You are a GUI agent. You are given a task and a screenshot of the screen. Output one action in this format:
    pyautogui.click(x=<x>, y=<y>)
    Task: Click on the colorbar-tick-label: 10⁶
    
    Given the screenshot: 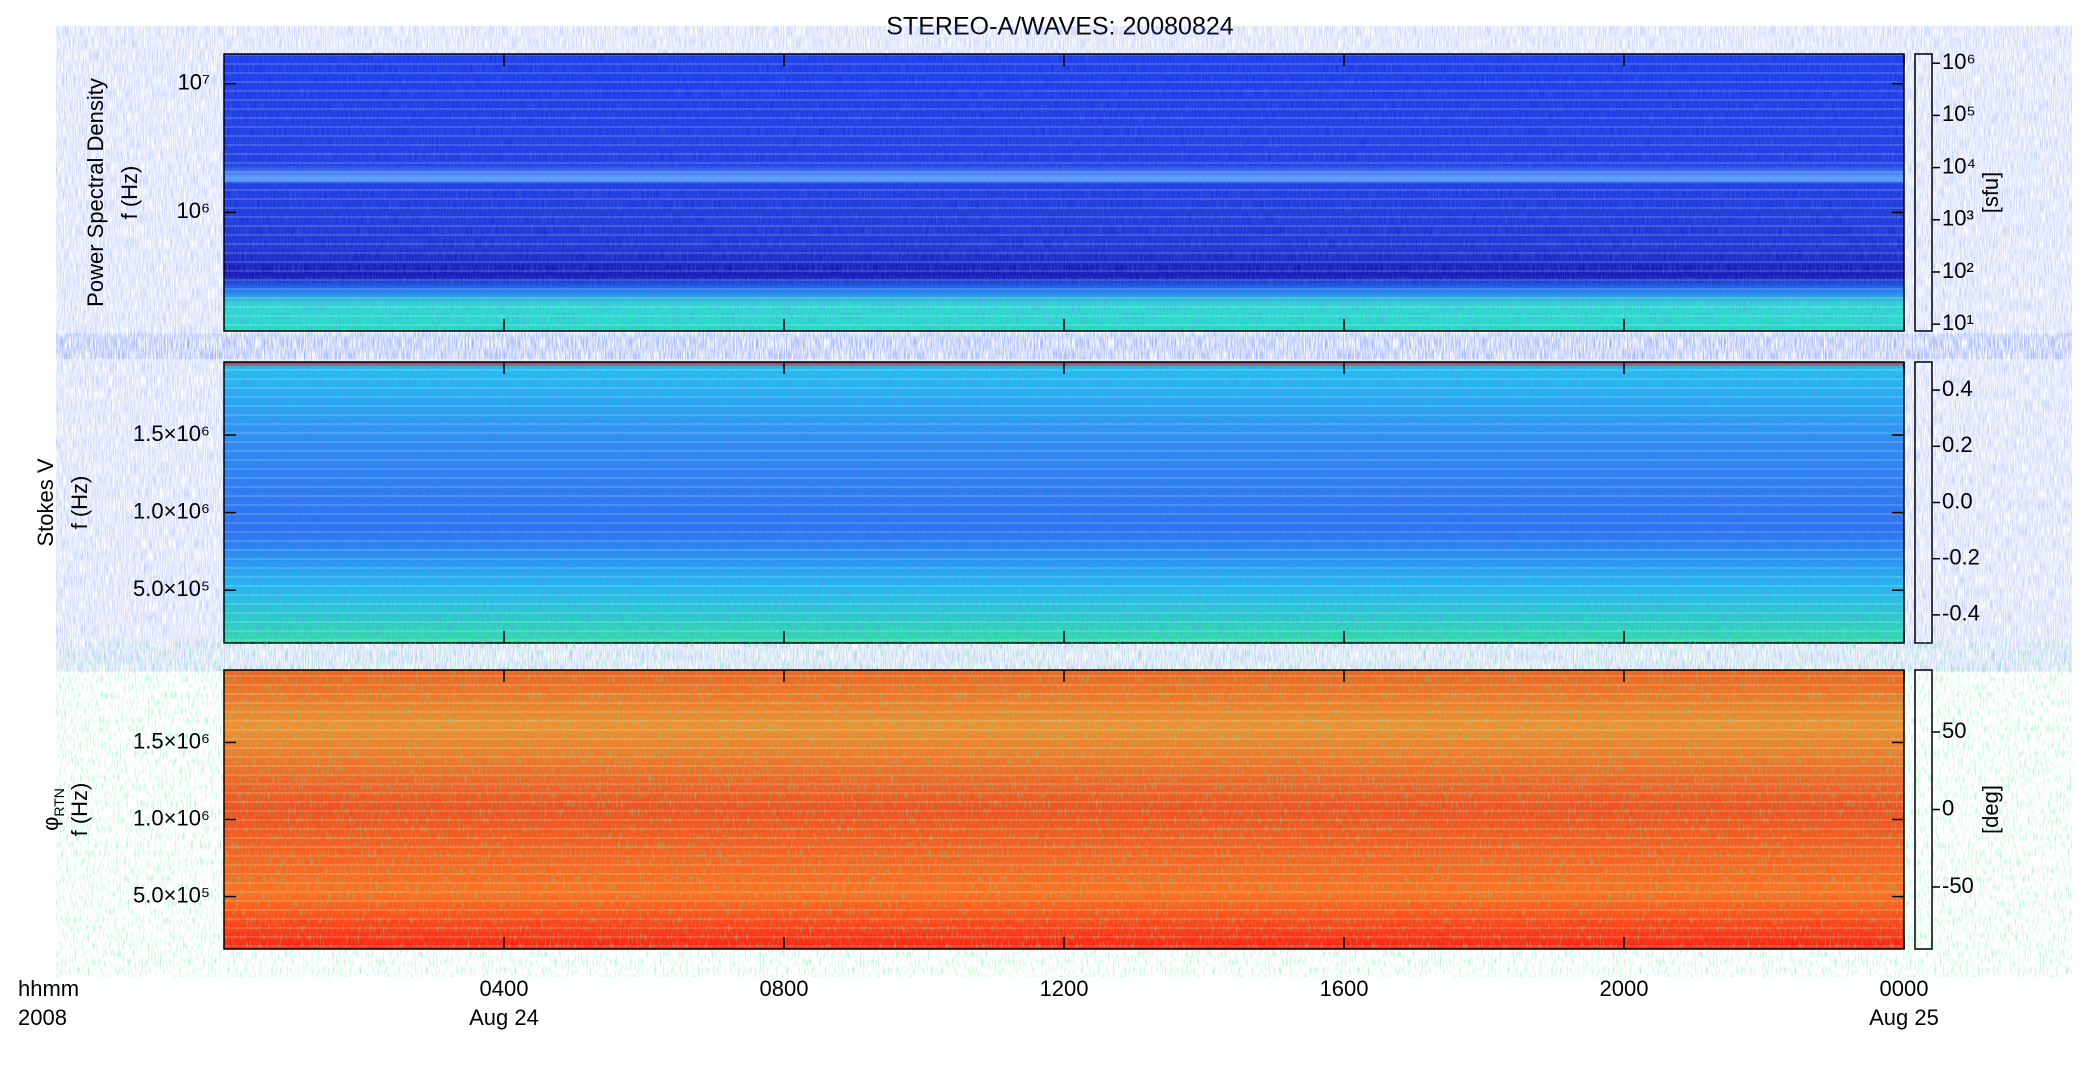 What is the action you would take?
    pyautogui.click(x=1959, y=61)
    